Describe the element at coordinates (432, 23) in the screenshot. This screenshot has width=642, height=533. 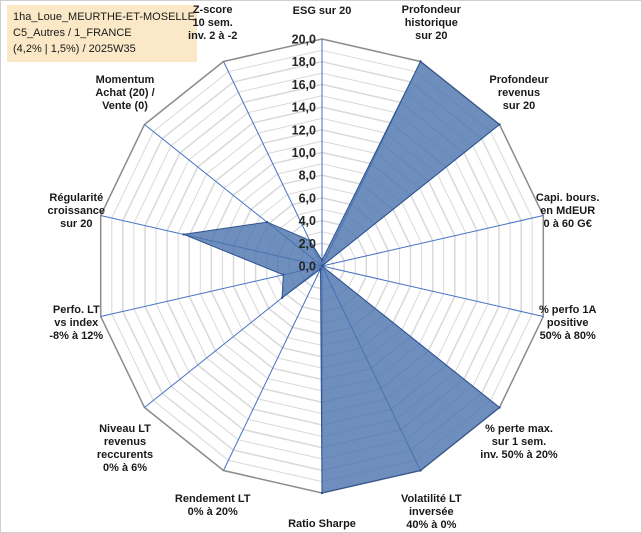
I see `axis-label: Profondeur historique sur 20` at that location.